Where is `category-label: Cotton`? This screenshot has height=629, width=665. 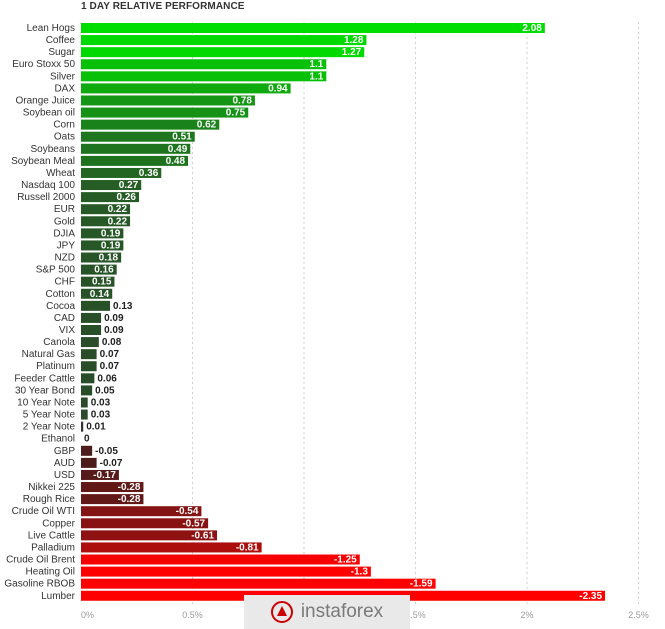
category-label: Cotton is located at coordinates (60, 294).